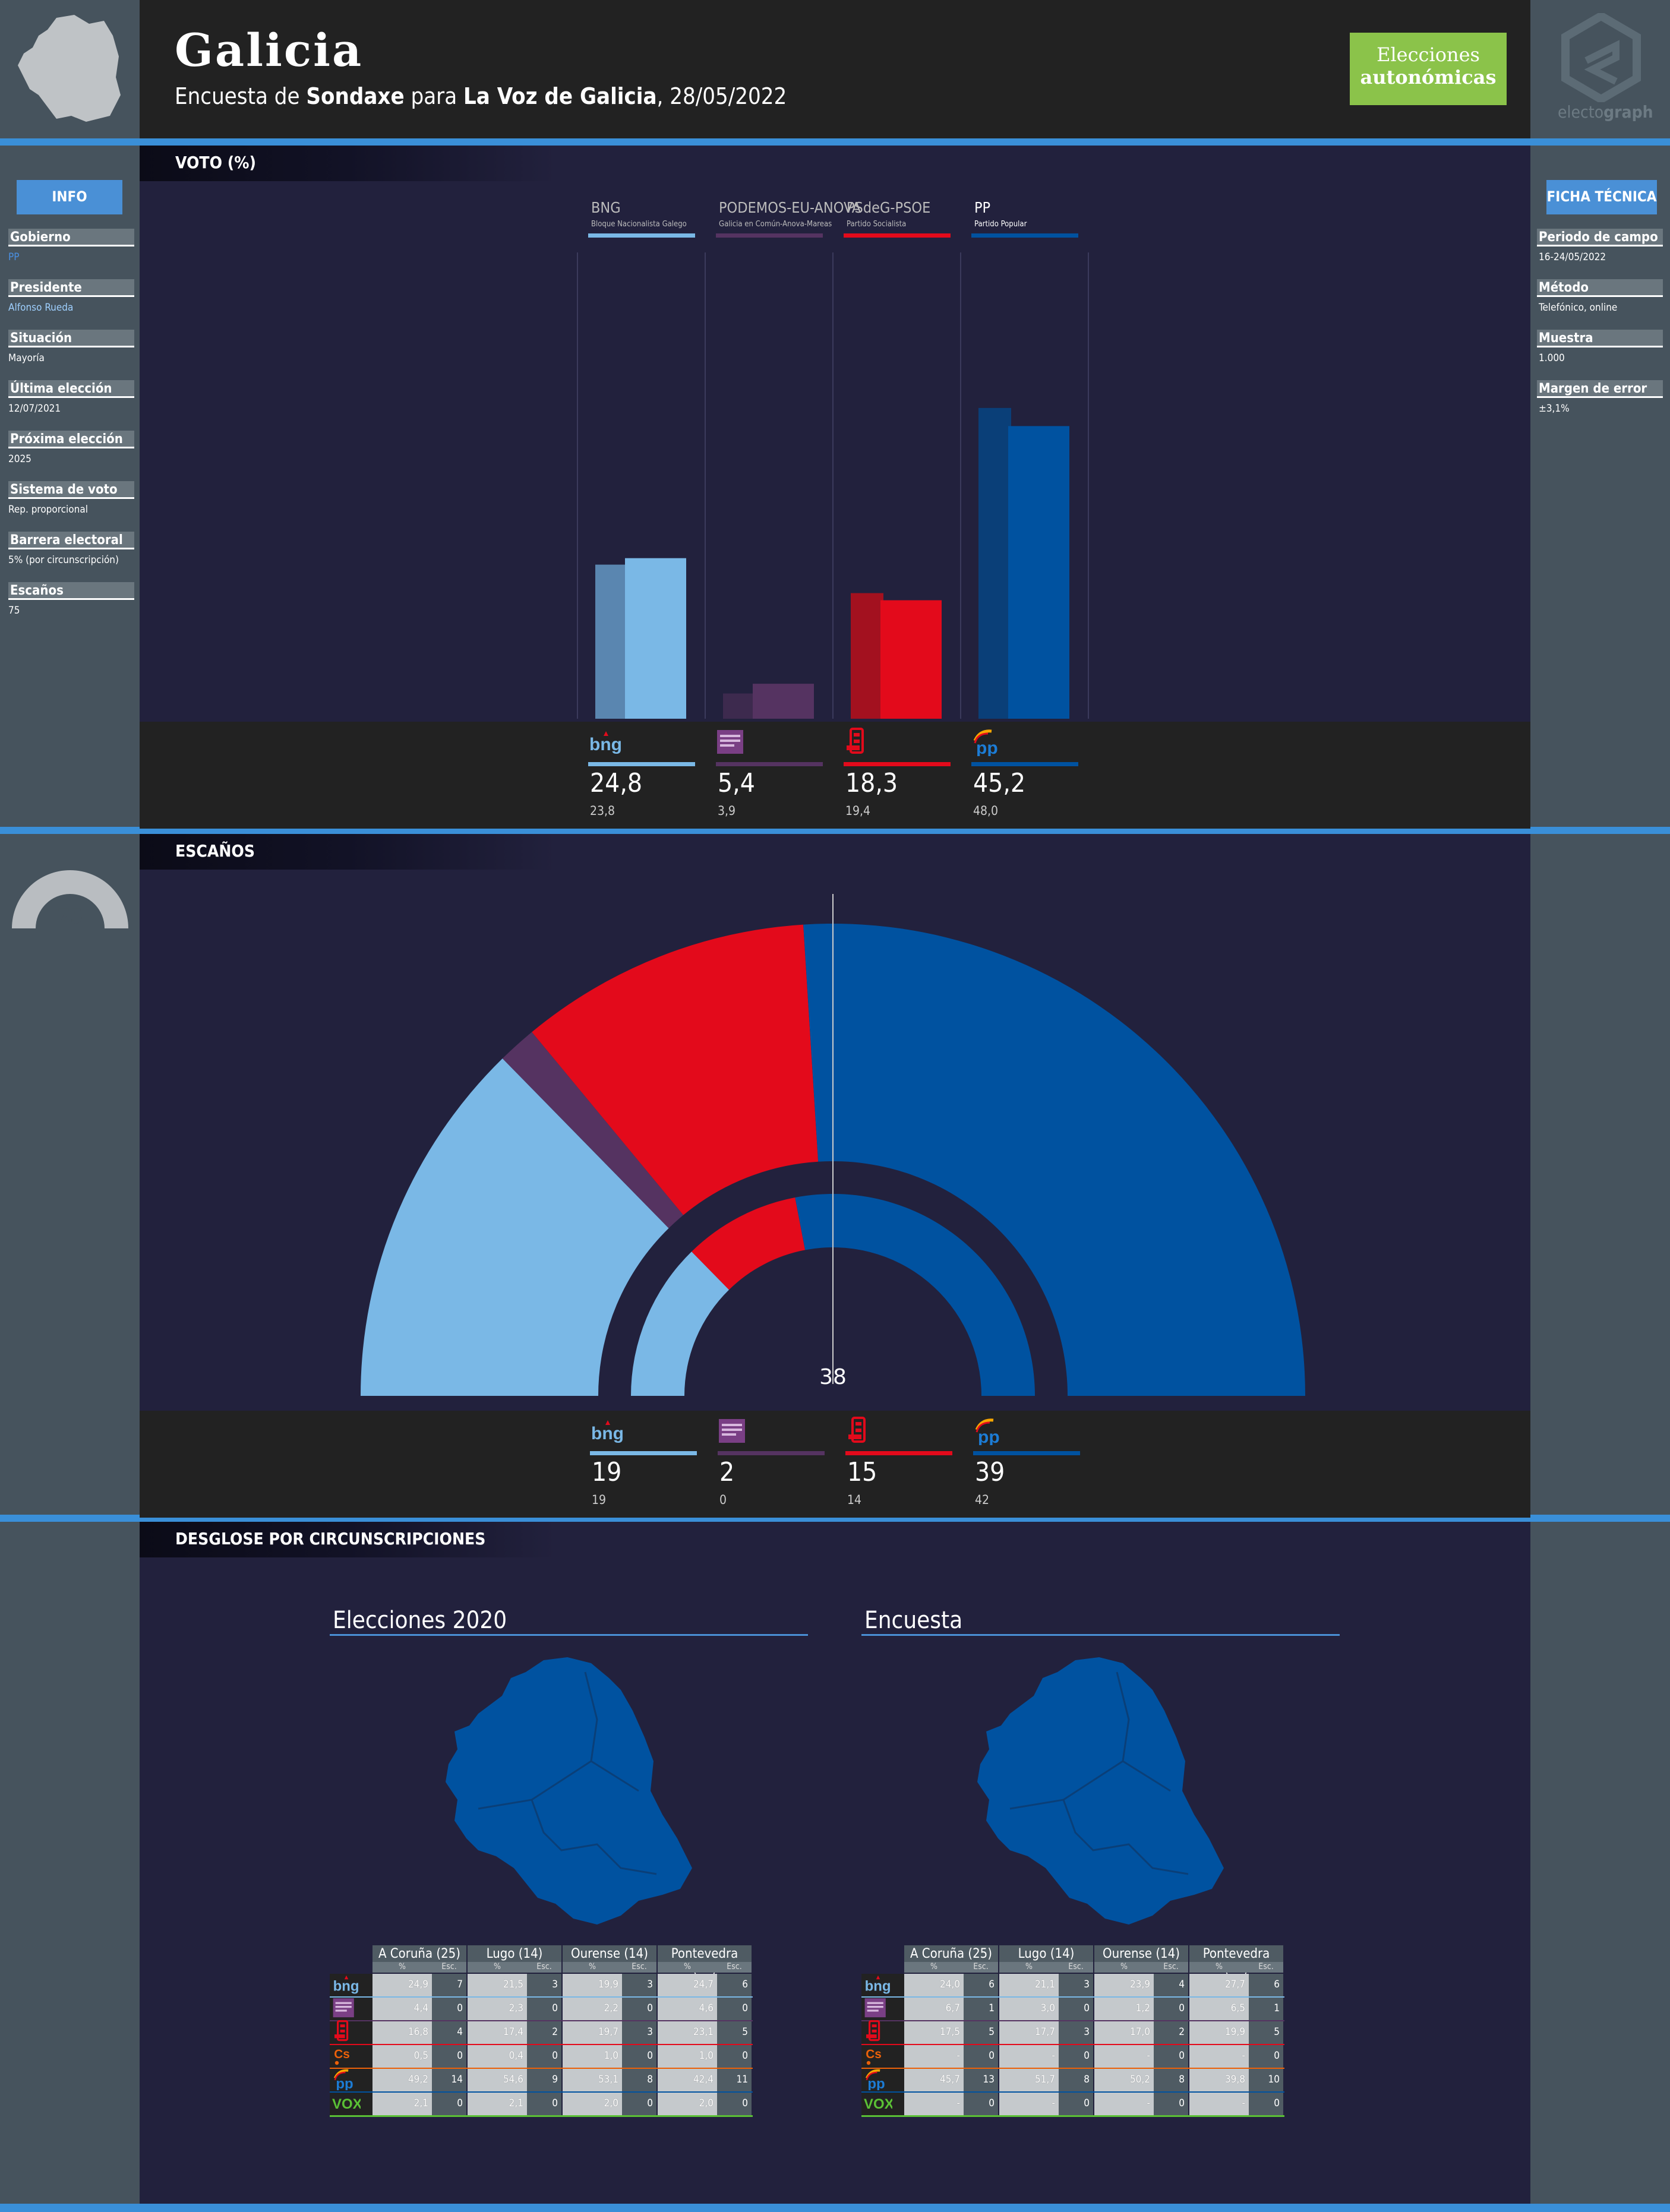 This screenshot has height=2212, width=1670. Describe the element at coordinates (835, 69) in the screenshot. I see `header` at that location.